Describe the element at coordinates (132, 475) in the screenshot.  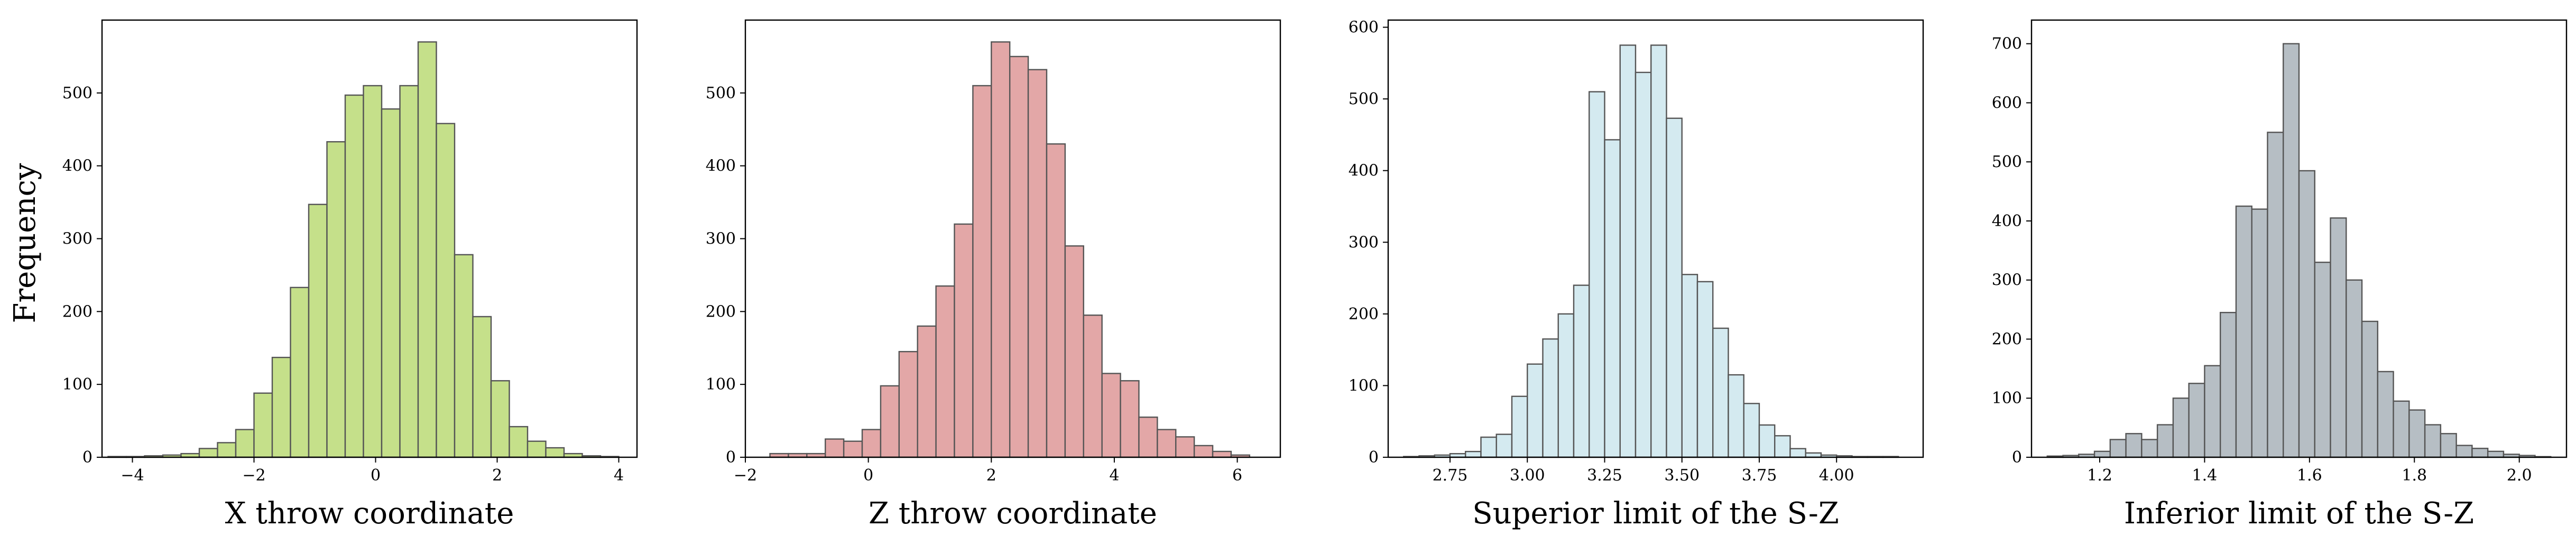
I see `x-tick-label: −4` at that location.